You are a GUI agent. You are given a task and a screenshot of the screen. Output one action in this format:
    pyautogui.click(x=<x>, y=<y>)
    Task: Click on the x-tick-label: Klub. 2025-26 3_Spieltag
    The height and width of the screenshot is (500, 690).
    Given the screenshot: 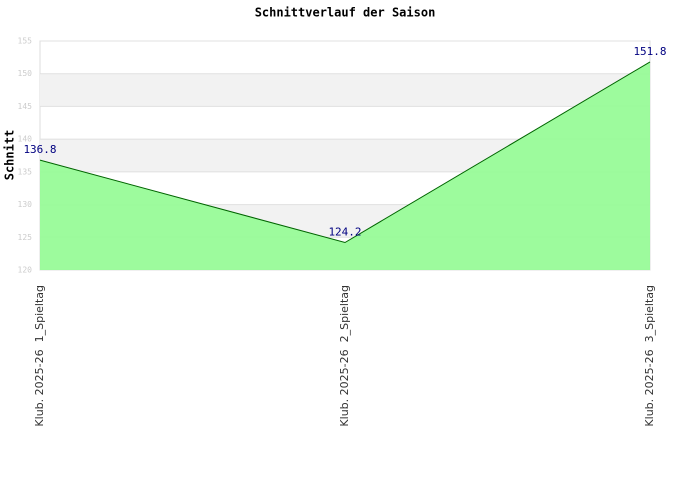 What is the action you would take?
    pyautogui.click(x=649, y=356)
    